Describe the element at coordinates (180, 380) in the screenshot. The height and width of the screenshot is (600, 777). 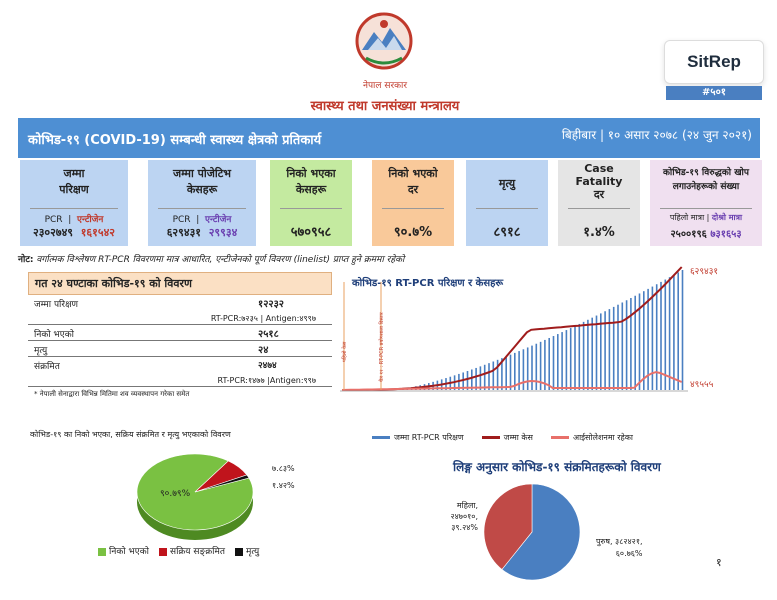
I see `table-row-detail: RT-PCR:१४७७ |Antigen:९९७` at that location.